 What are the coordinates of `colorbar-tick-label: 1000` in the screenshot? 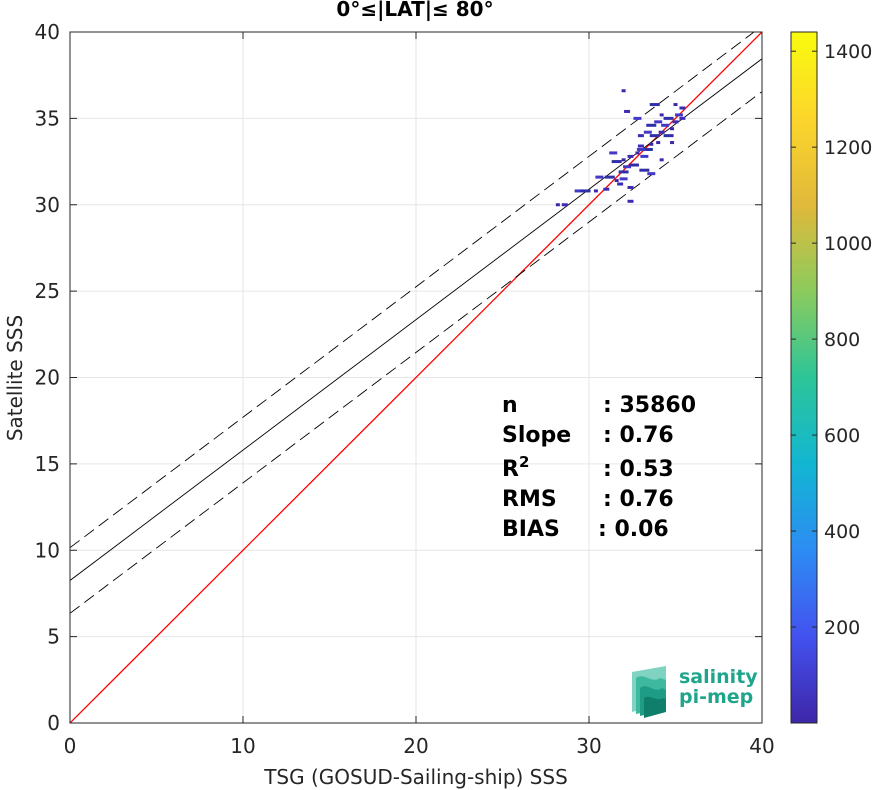 It's located at (848, 244).